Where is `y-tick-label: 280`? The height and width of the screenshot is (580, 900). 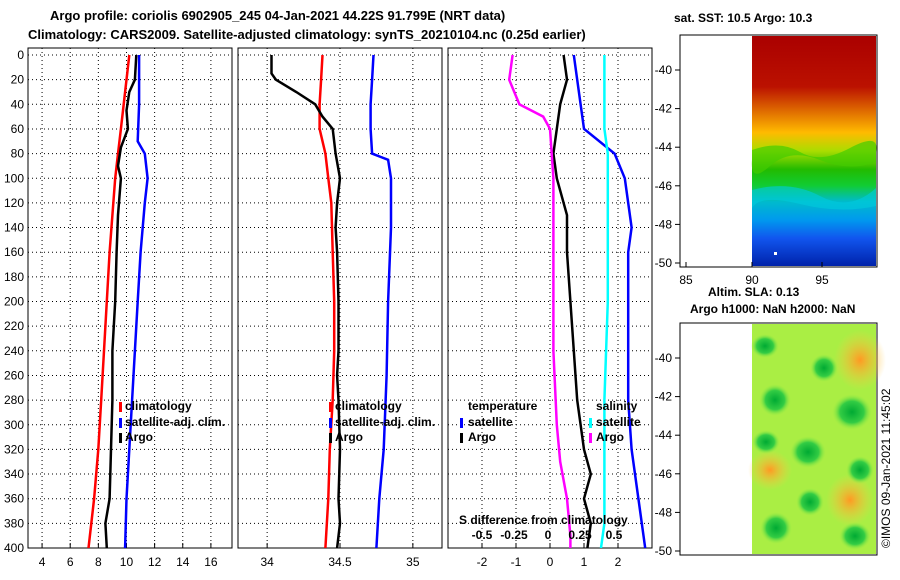 y-tick-label: 280 is located at coordinates (14, 400).